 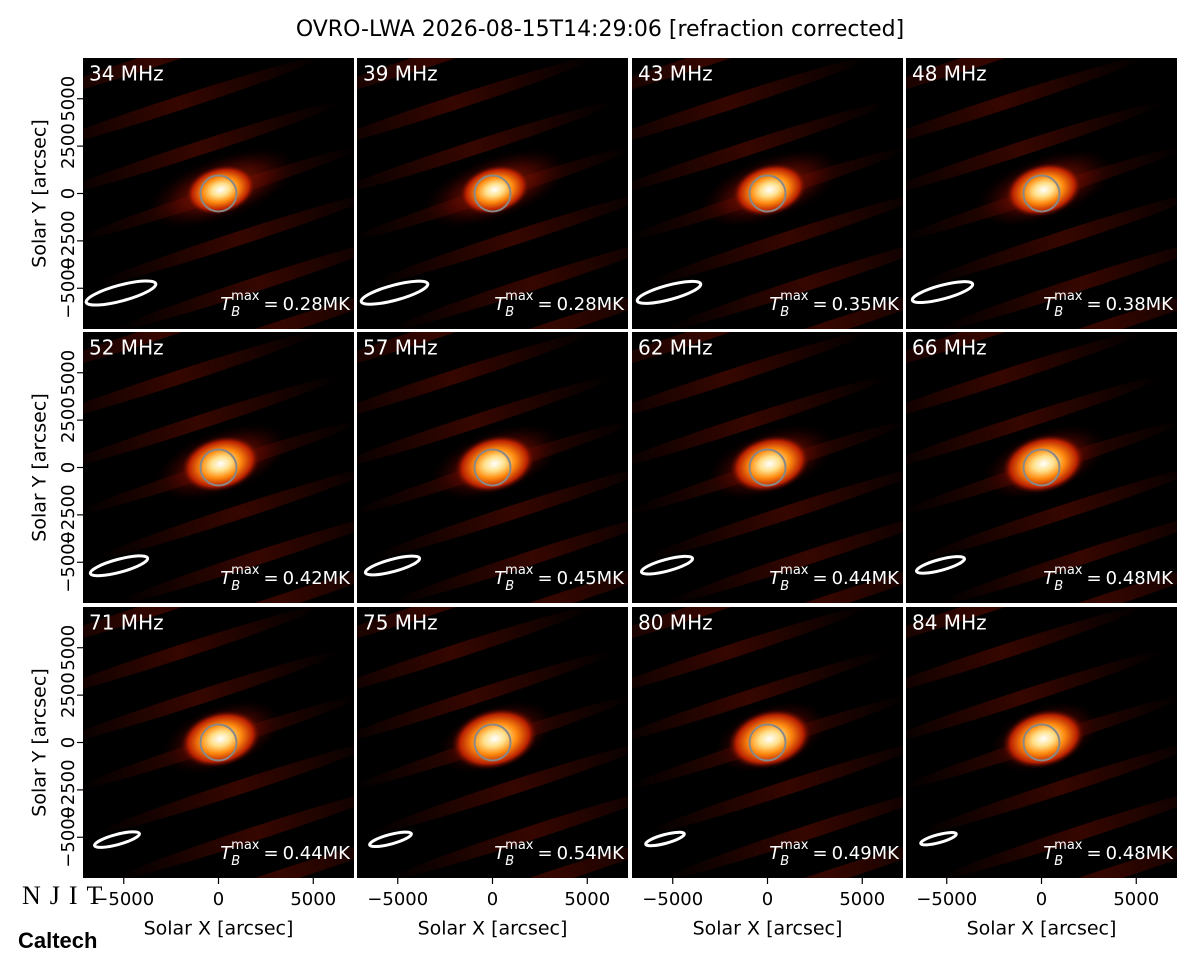 What do you see at coordinates (949, 348) in the screenshot?
I see `freq-label: 66 MHz` at bounding box center [949, 348].